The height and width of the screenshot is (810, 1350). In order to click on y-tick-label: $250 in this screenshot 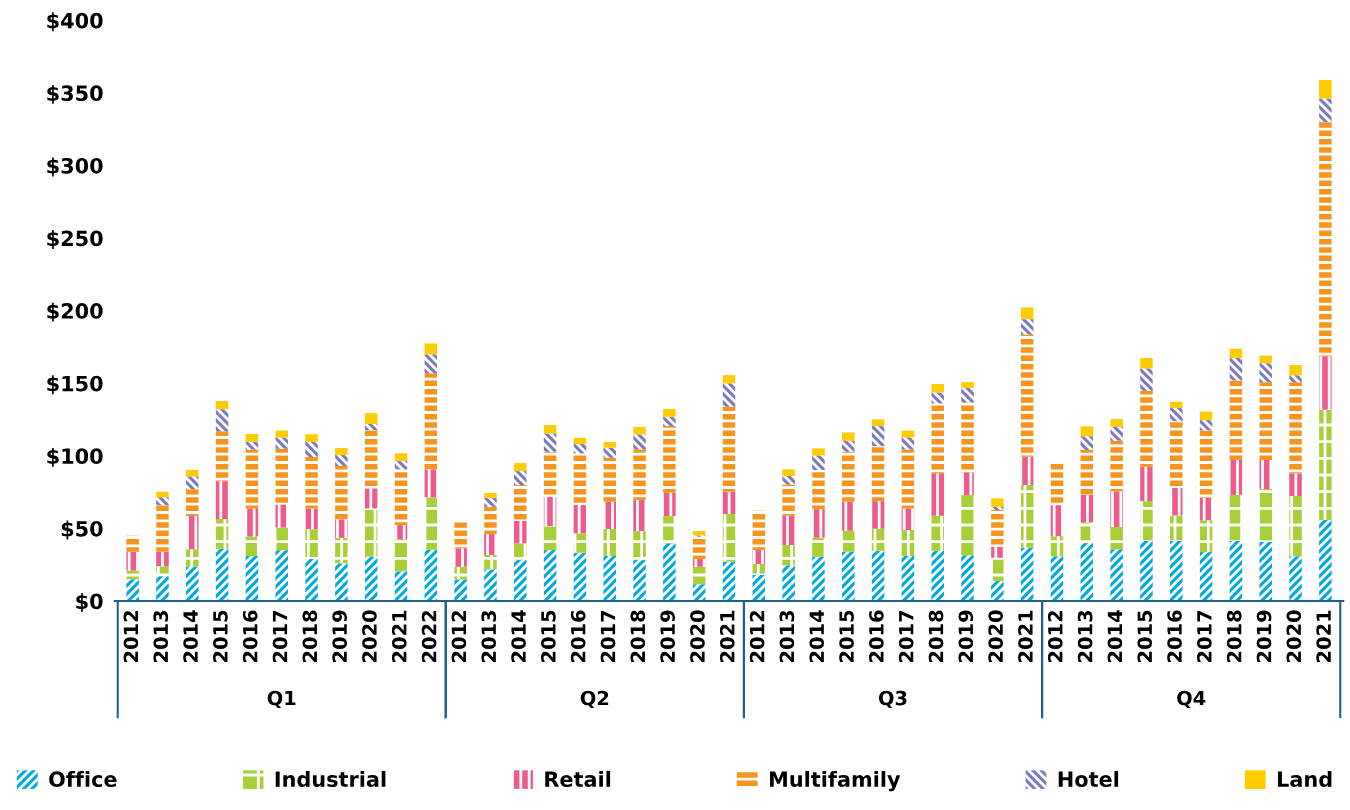, I will do `click(75, 240)`.